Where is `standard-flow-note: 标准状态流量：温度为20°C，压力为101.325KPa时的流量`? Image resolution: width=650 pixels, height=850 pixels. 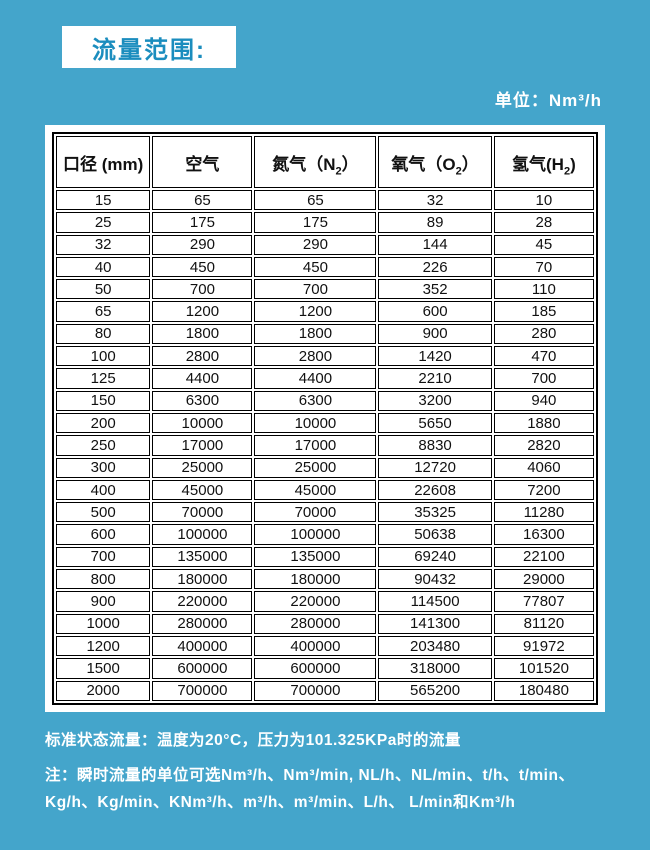
standard-flow-note: 标准状态流量：温度为20°C，压力为101.325KPa时的流量 is located at coordinates (253, 740).